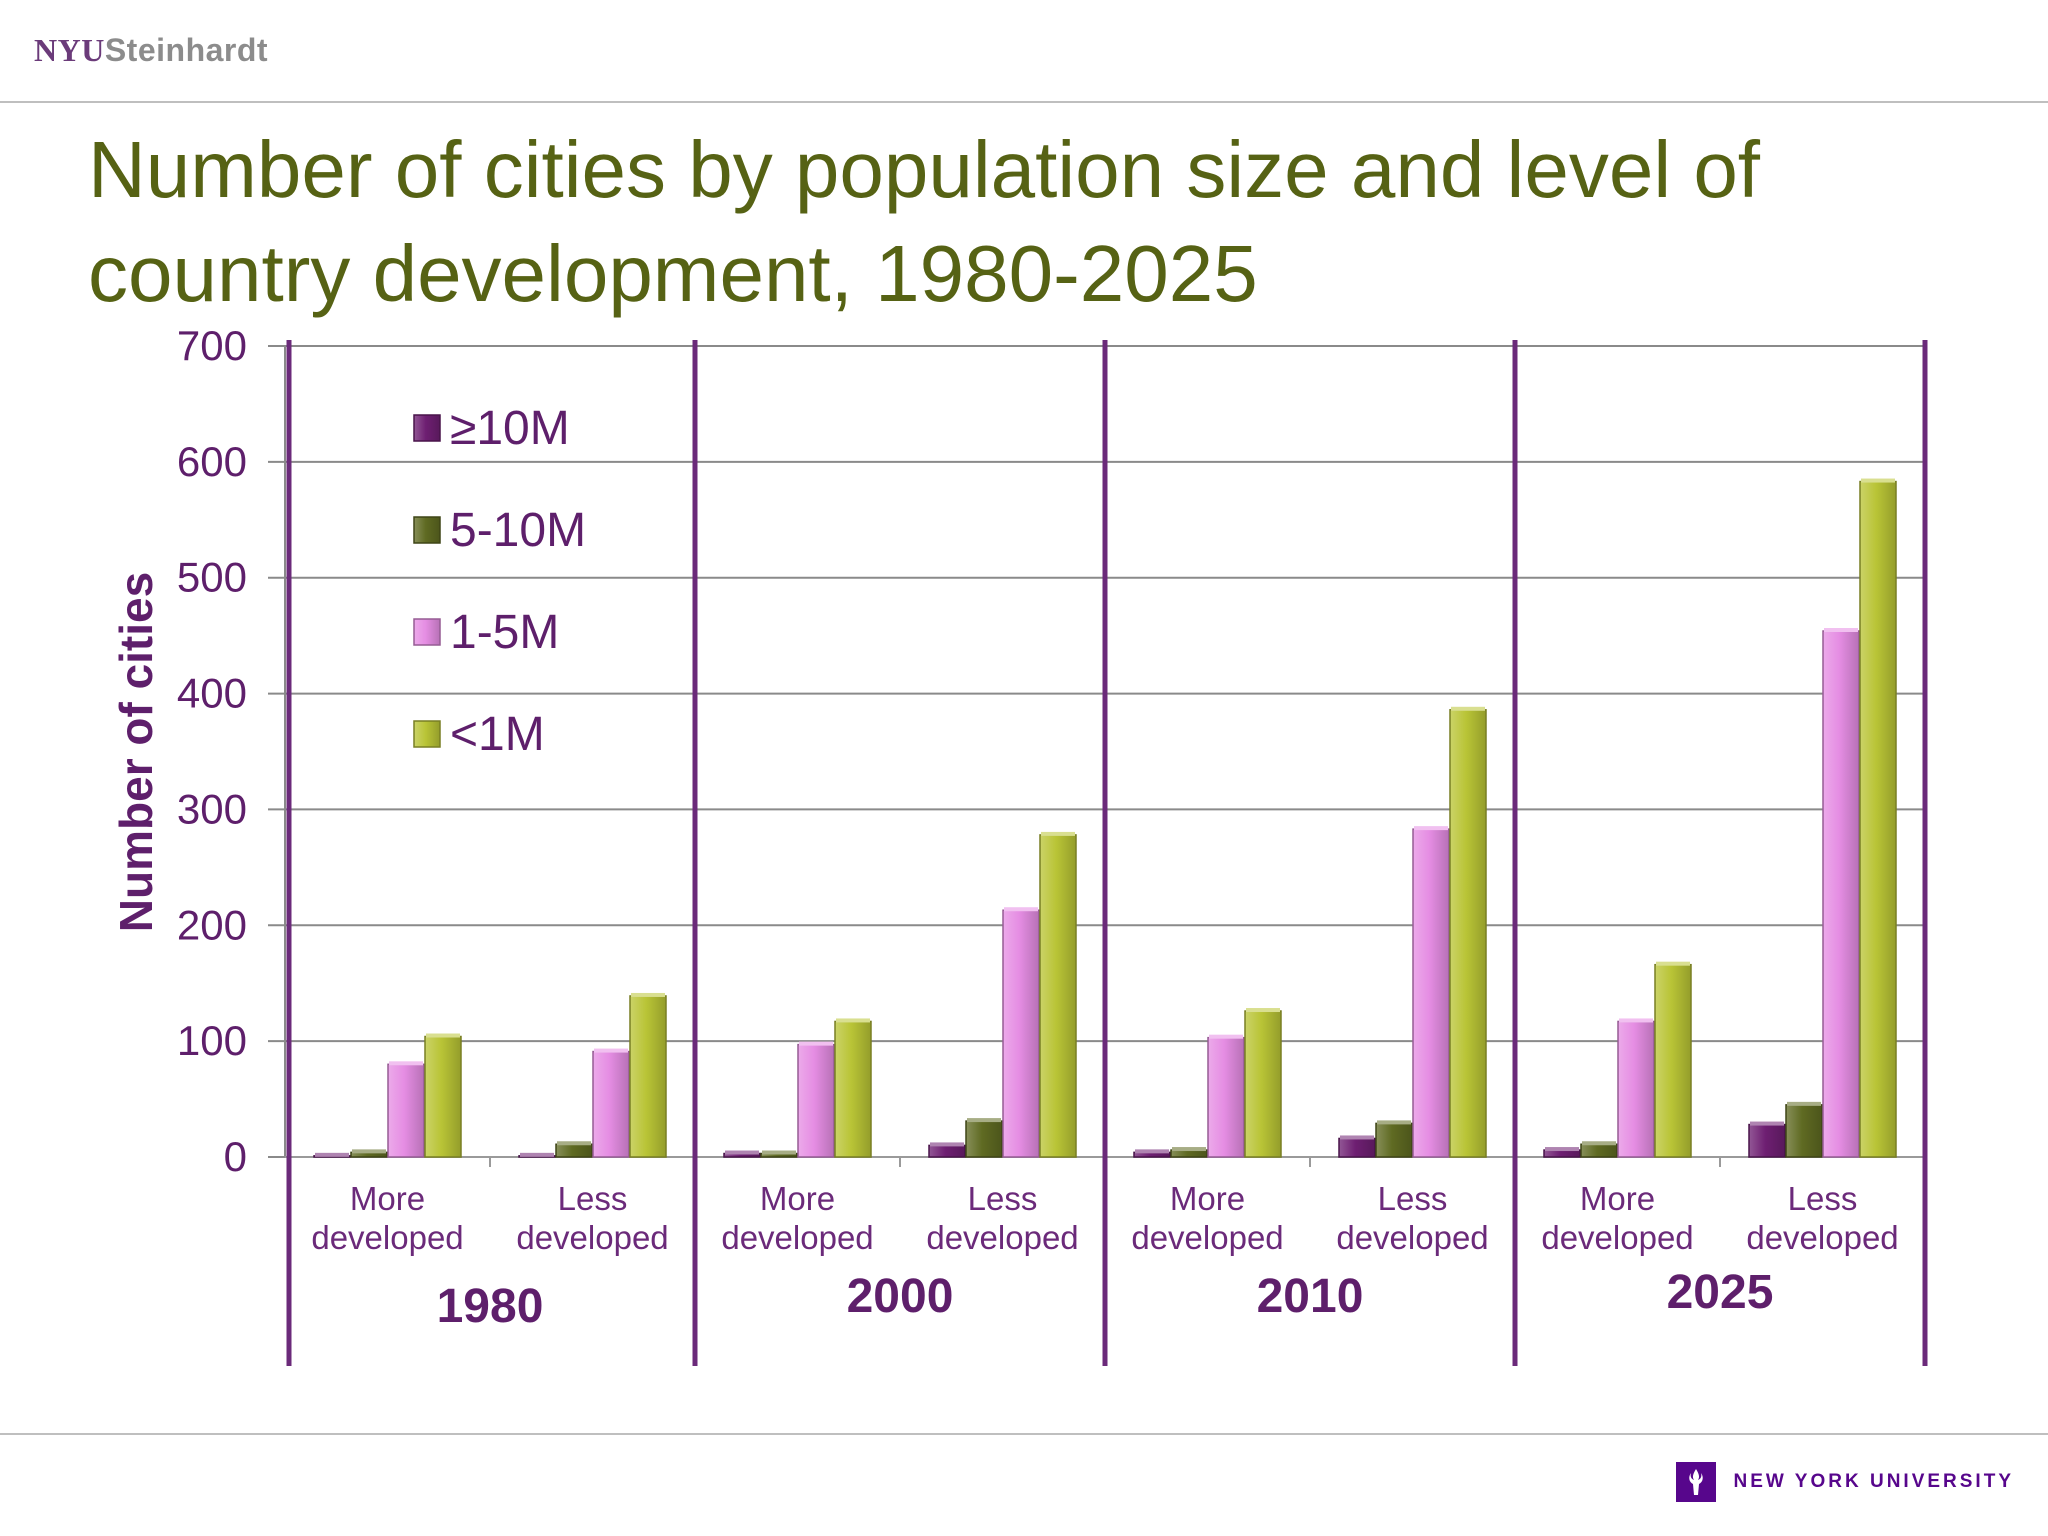 This screenshot has width=2048, height=1536. What do you see at coordinates (497, 734) in the screenshot?
I see `legend-label: <1M` at bounding box center [497, 734].